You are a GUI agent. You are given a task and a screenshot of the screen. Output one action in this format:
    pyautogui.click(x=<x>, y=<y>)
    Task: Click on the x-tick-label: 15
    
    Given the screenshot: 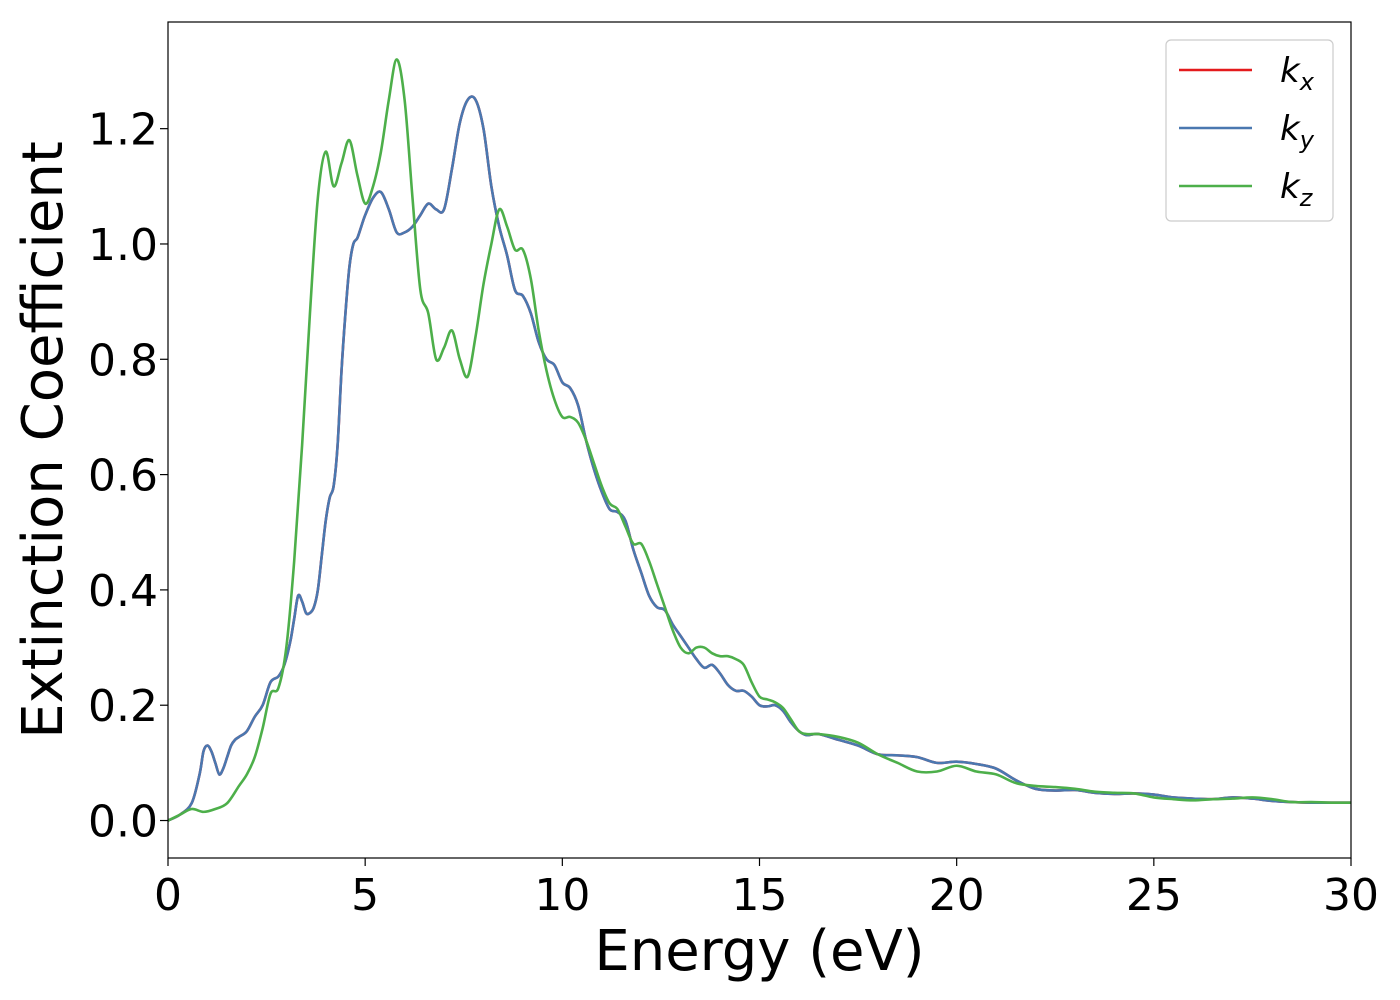 What is the action you would take?
    pyautogui.click(x=760, y=895)
    